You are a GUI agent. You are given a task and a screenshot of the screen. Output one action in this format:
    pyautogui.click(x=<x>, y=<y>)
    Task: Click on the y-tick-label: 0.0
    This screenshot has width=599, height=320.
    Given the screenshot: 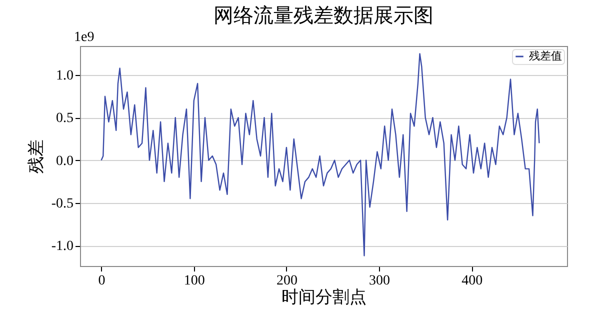 What is the action you would take?
    pyautogui.click(x=65, y=161)
    